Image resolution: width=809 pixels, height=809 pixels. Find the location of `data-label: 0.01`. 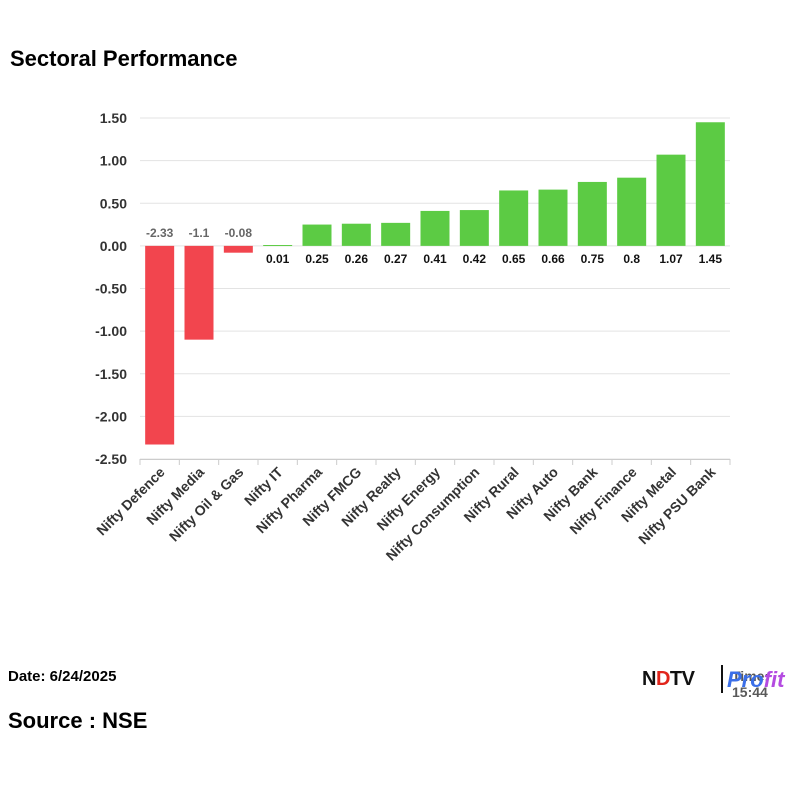

data-label: 0.01 is located at coordinates (278, 259).